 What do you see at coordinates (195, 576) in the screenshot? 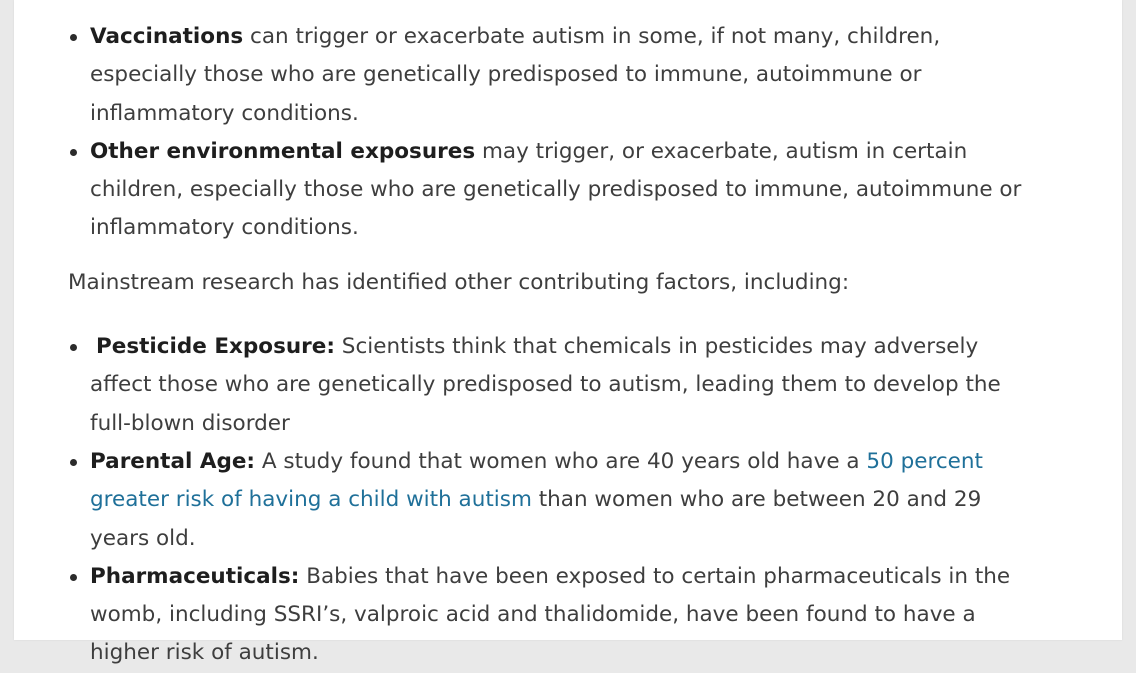
I see `list-item-term: Pharmaceuticals:` at bounding box center [195, 576].